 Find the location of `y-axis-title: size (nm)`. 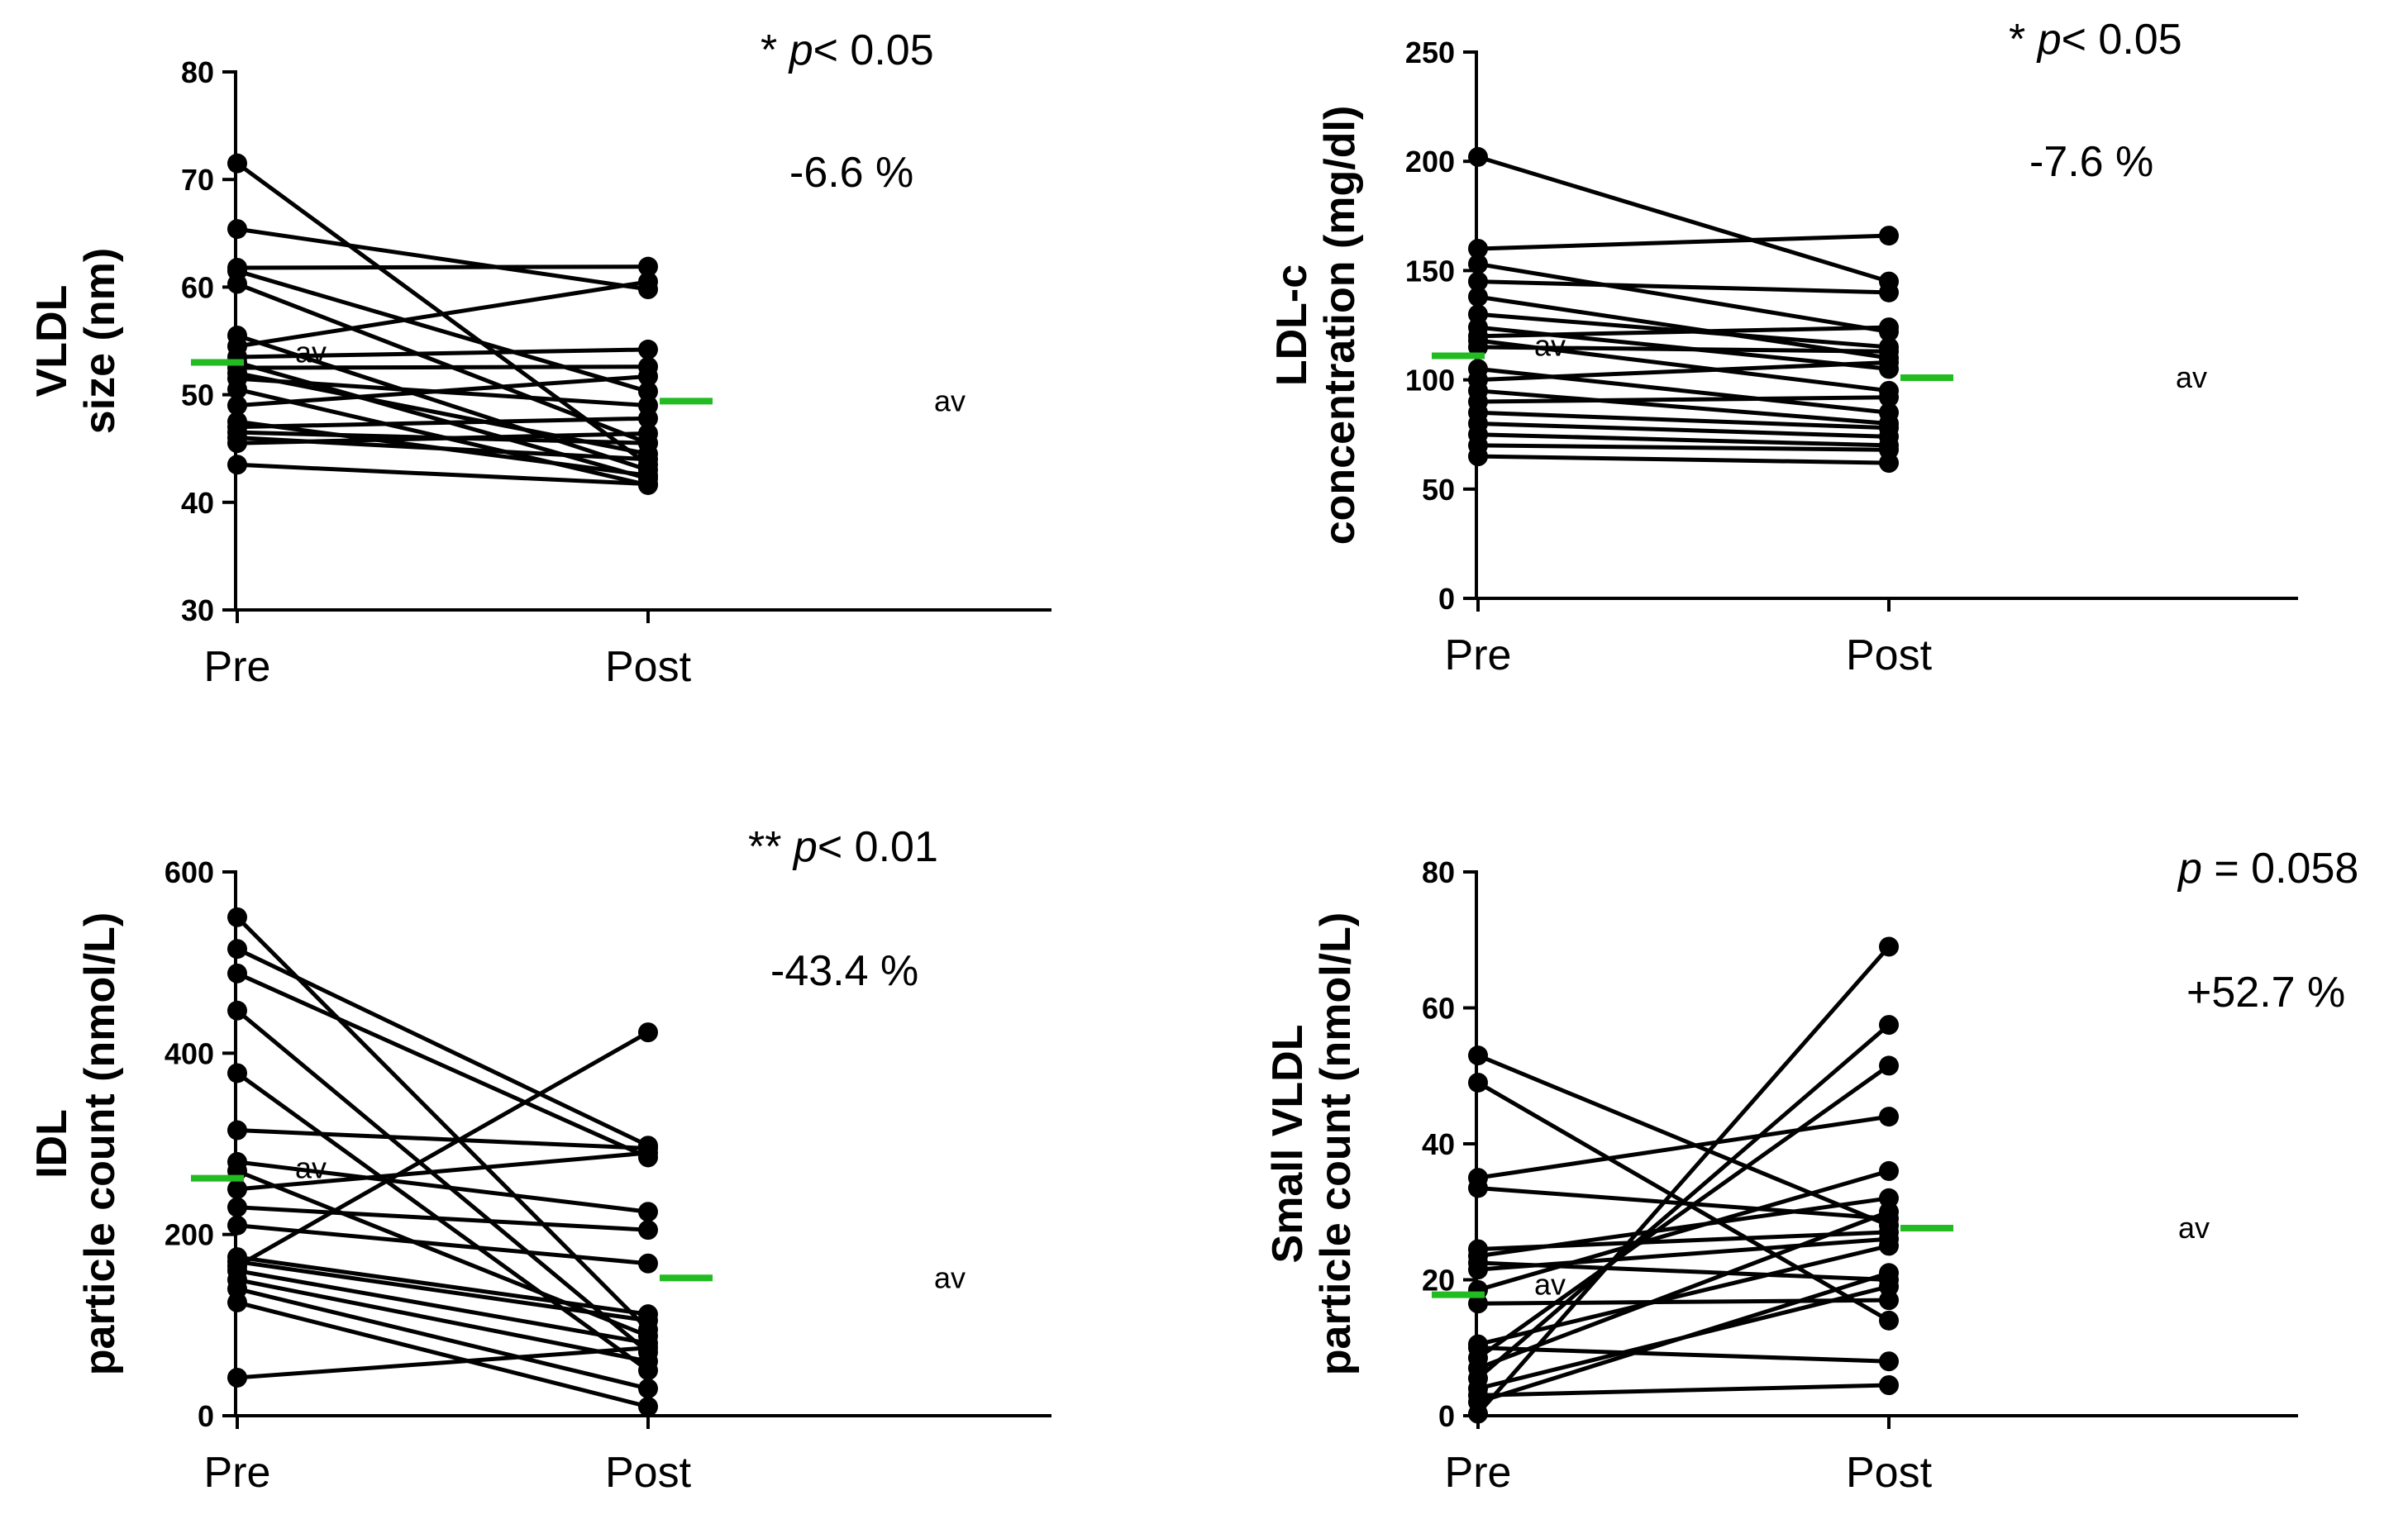

y-axis-title: size (nm) is located at coordinates (100, 341).